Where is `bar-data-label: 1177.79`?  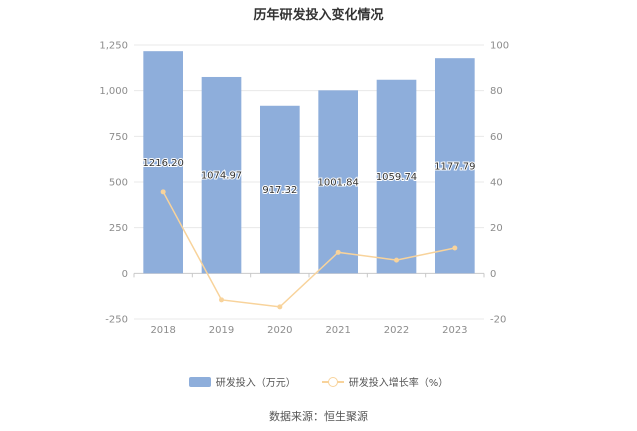 bar-data-label: 1177.79 is located at coordinates (454, 166).